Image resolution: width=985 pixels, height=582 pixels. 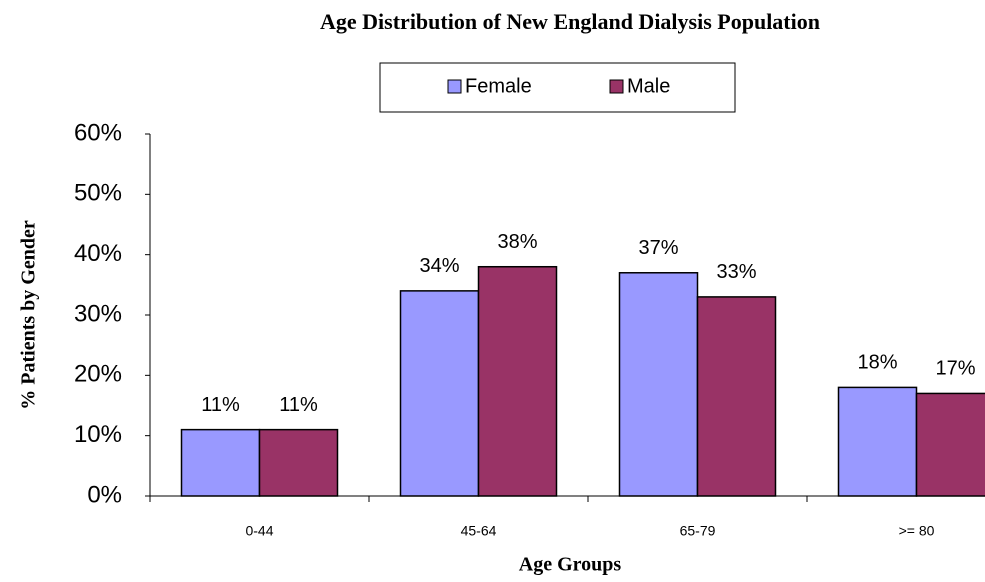 I want to click on x-tick-label: 65-79, so click(x=698, y=531).